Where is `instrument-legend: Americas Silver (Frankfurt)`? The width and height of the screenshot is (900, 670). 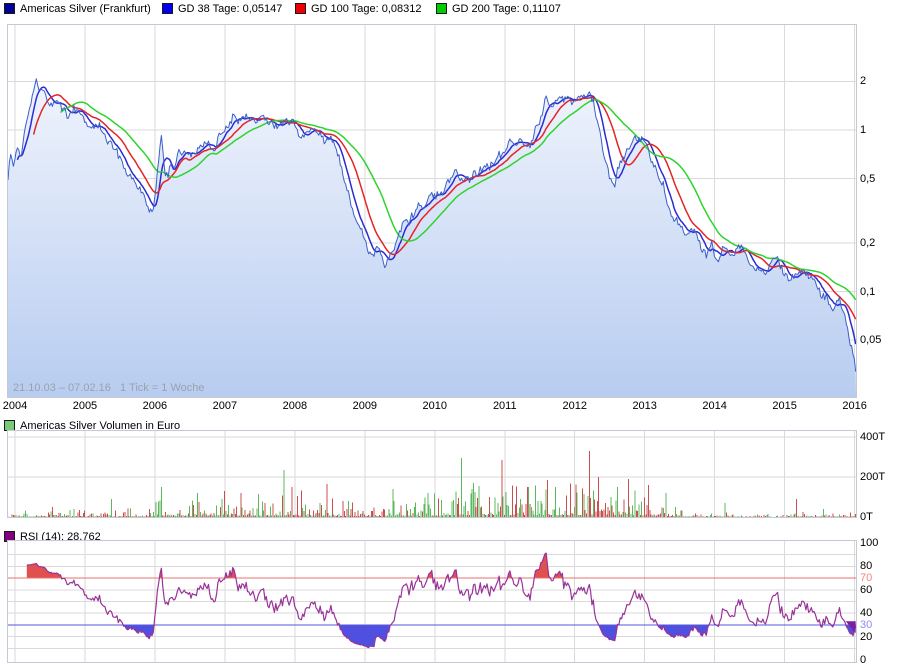 instrument-legend: Americas Silver (Frankfurt) is located at coordinates (77, 8).